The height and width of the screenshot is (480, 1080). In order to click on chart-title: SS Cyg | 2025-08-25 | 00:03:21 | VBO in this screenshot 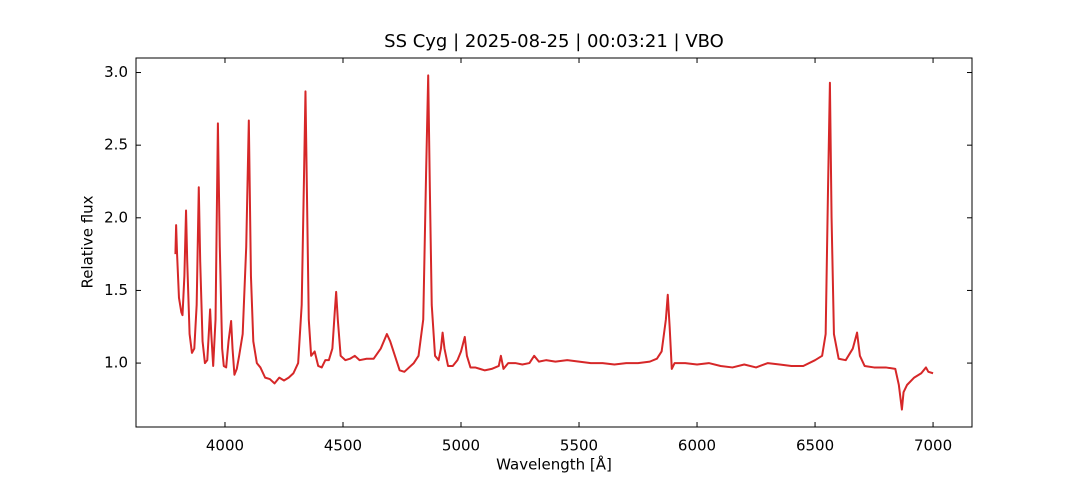, I will do `click(554, 41)`.